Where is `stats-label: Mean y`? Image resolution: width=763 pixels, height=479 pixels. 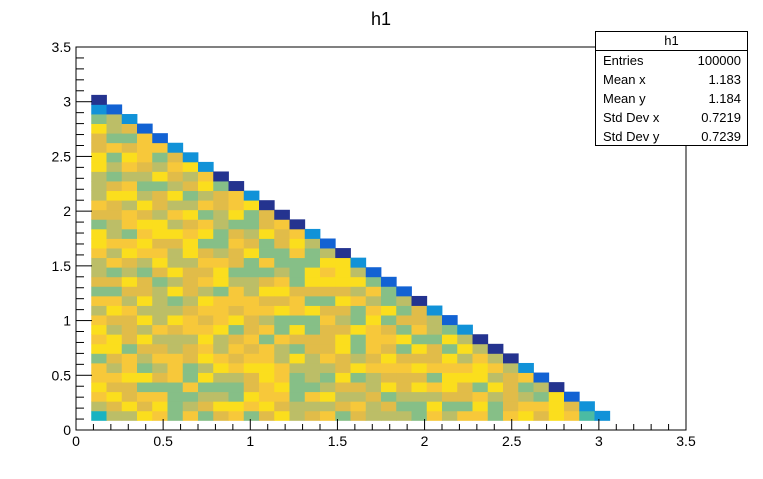 stats-label: Mean y is located at coordinates (624, 98).